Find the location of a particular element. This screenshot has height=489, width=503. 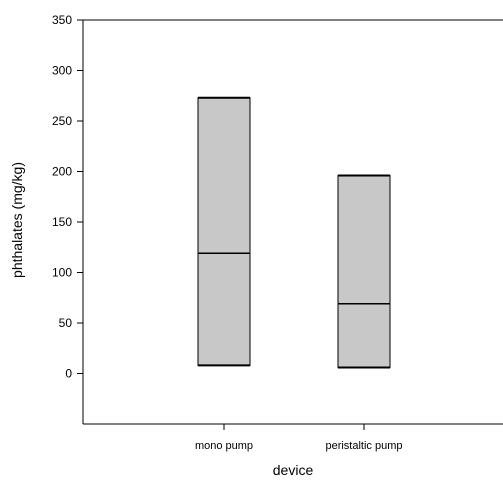

y-tick-label: 0 is located at coordinates (68, 374).